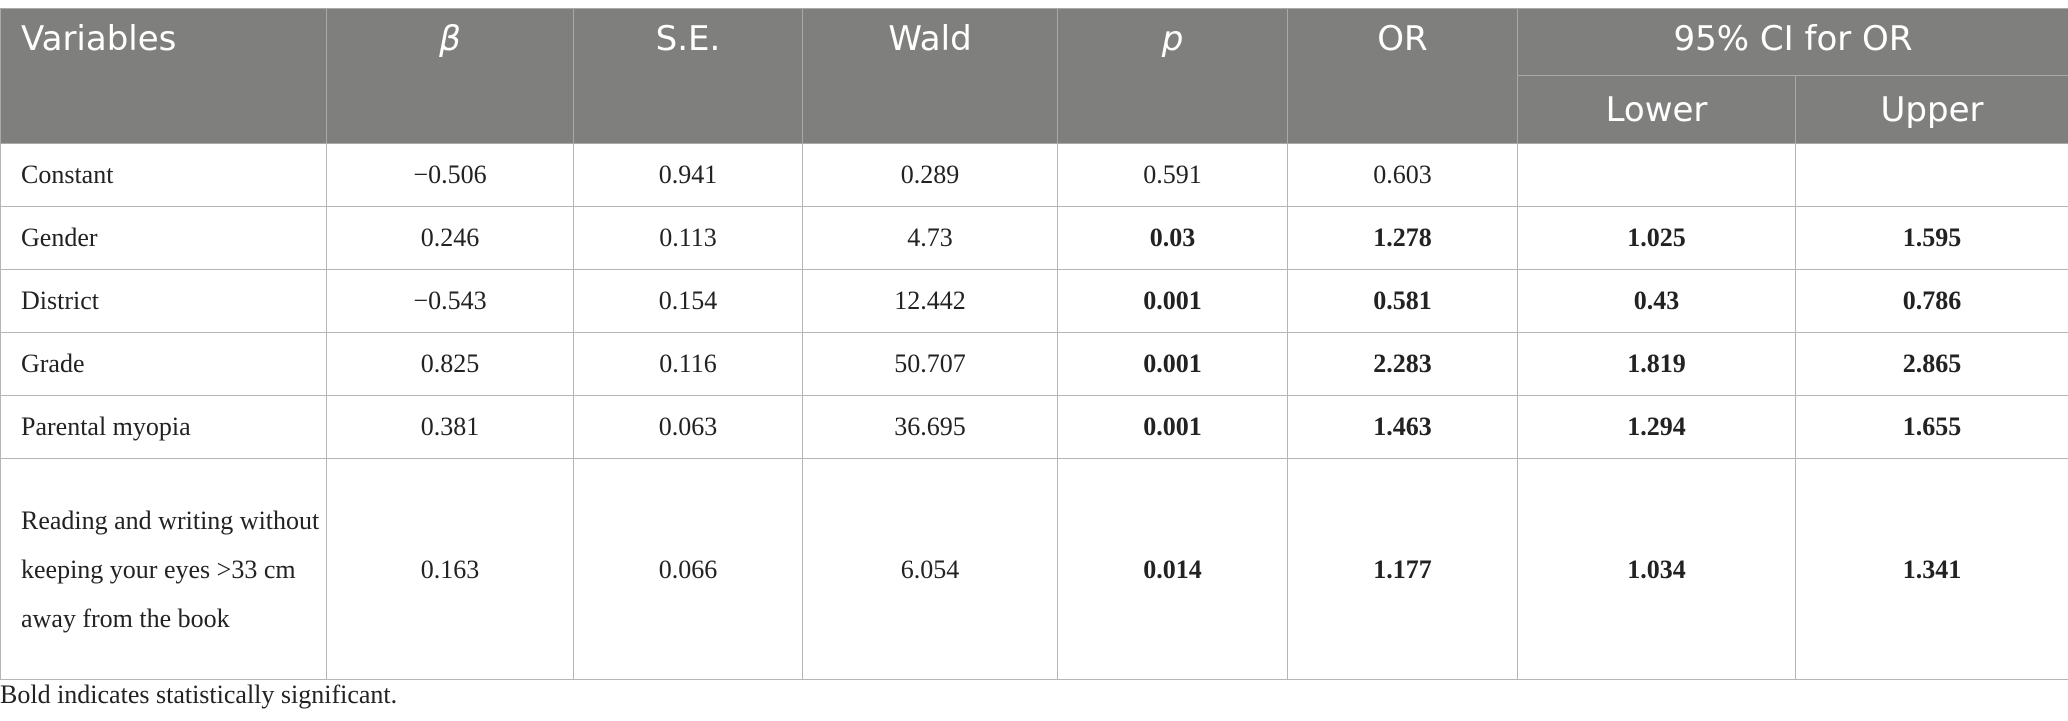 This screenshot has width=2068, height=721. What do you see at coordinates (450, 364) in the screenshot?
I see `cell-beta: 0.825` at bounding box center [450, 364].